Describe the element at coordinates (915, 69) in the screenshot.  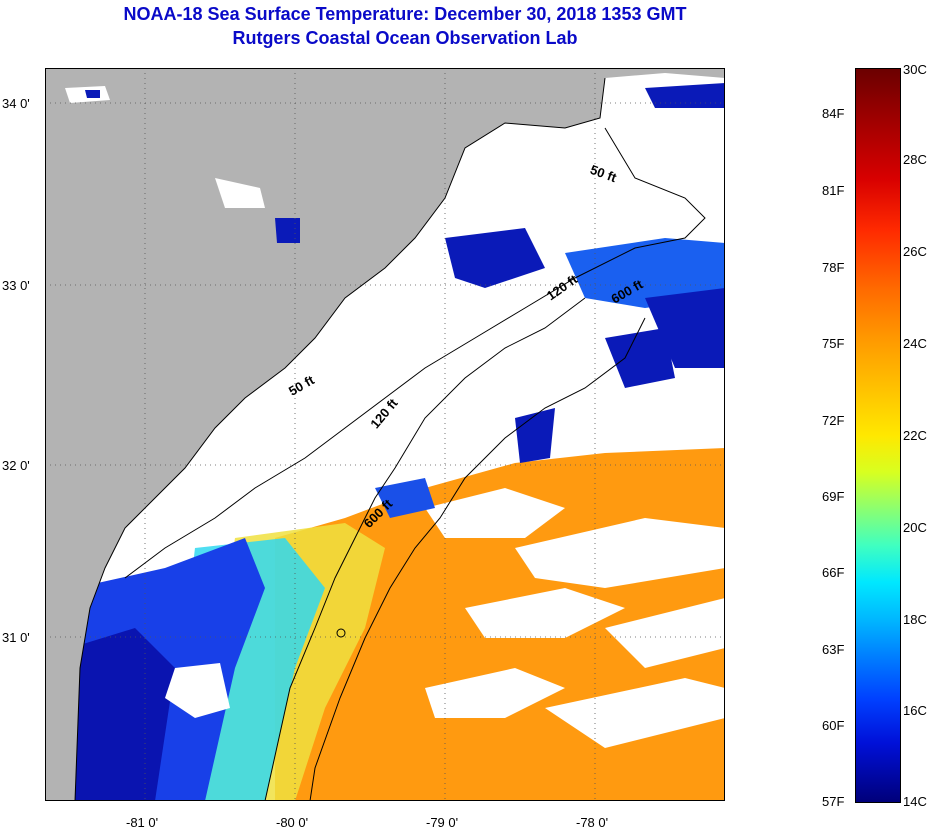
I see `colorbar-c-30: 30C` at that location.